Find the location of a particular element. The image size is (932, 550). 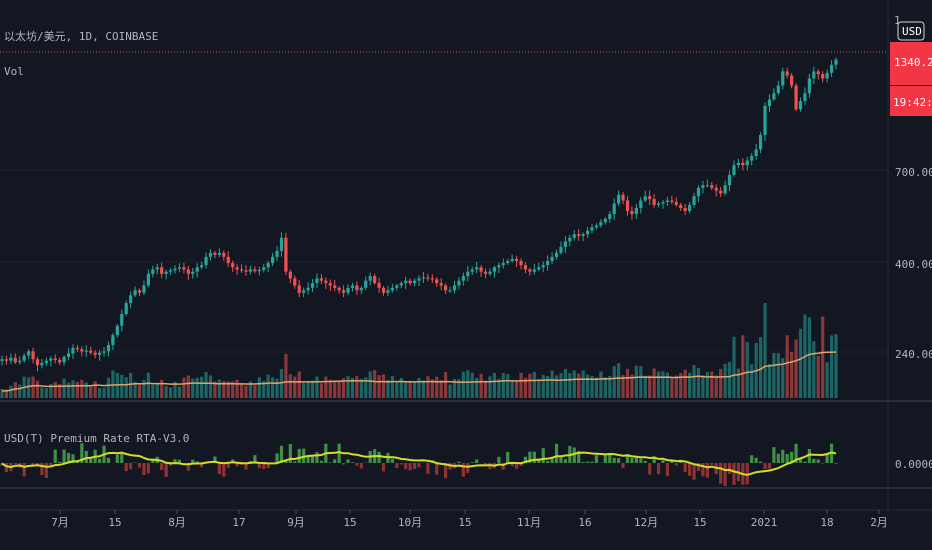

volume-legend: Vol is located at coordinates (14, 71).